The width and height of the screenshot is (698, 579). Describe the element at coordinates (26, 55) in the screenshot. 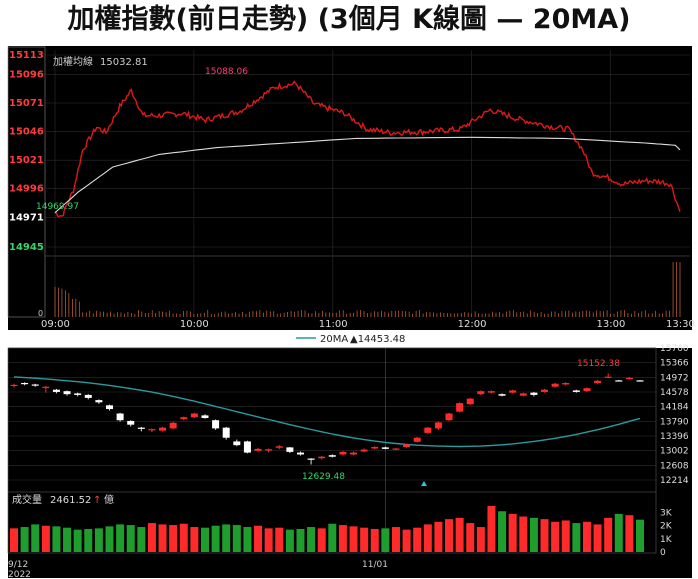

I see `intraday-y-tick: 15113` at that location.